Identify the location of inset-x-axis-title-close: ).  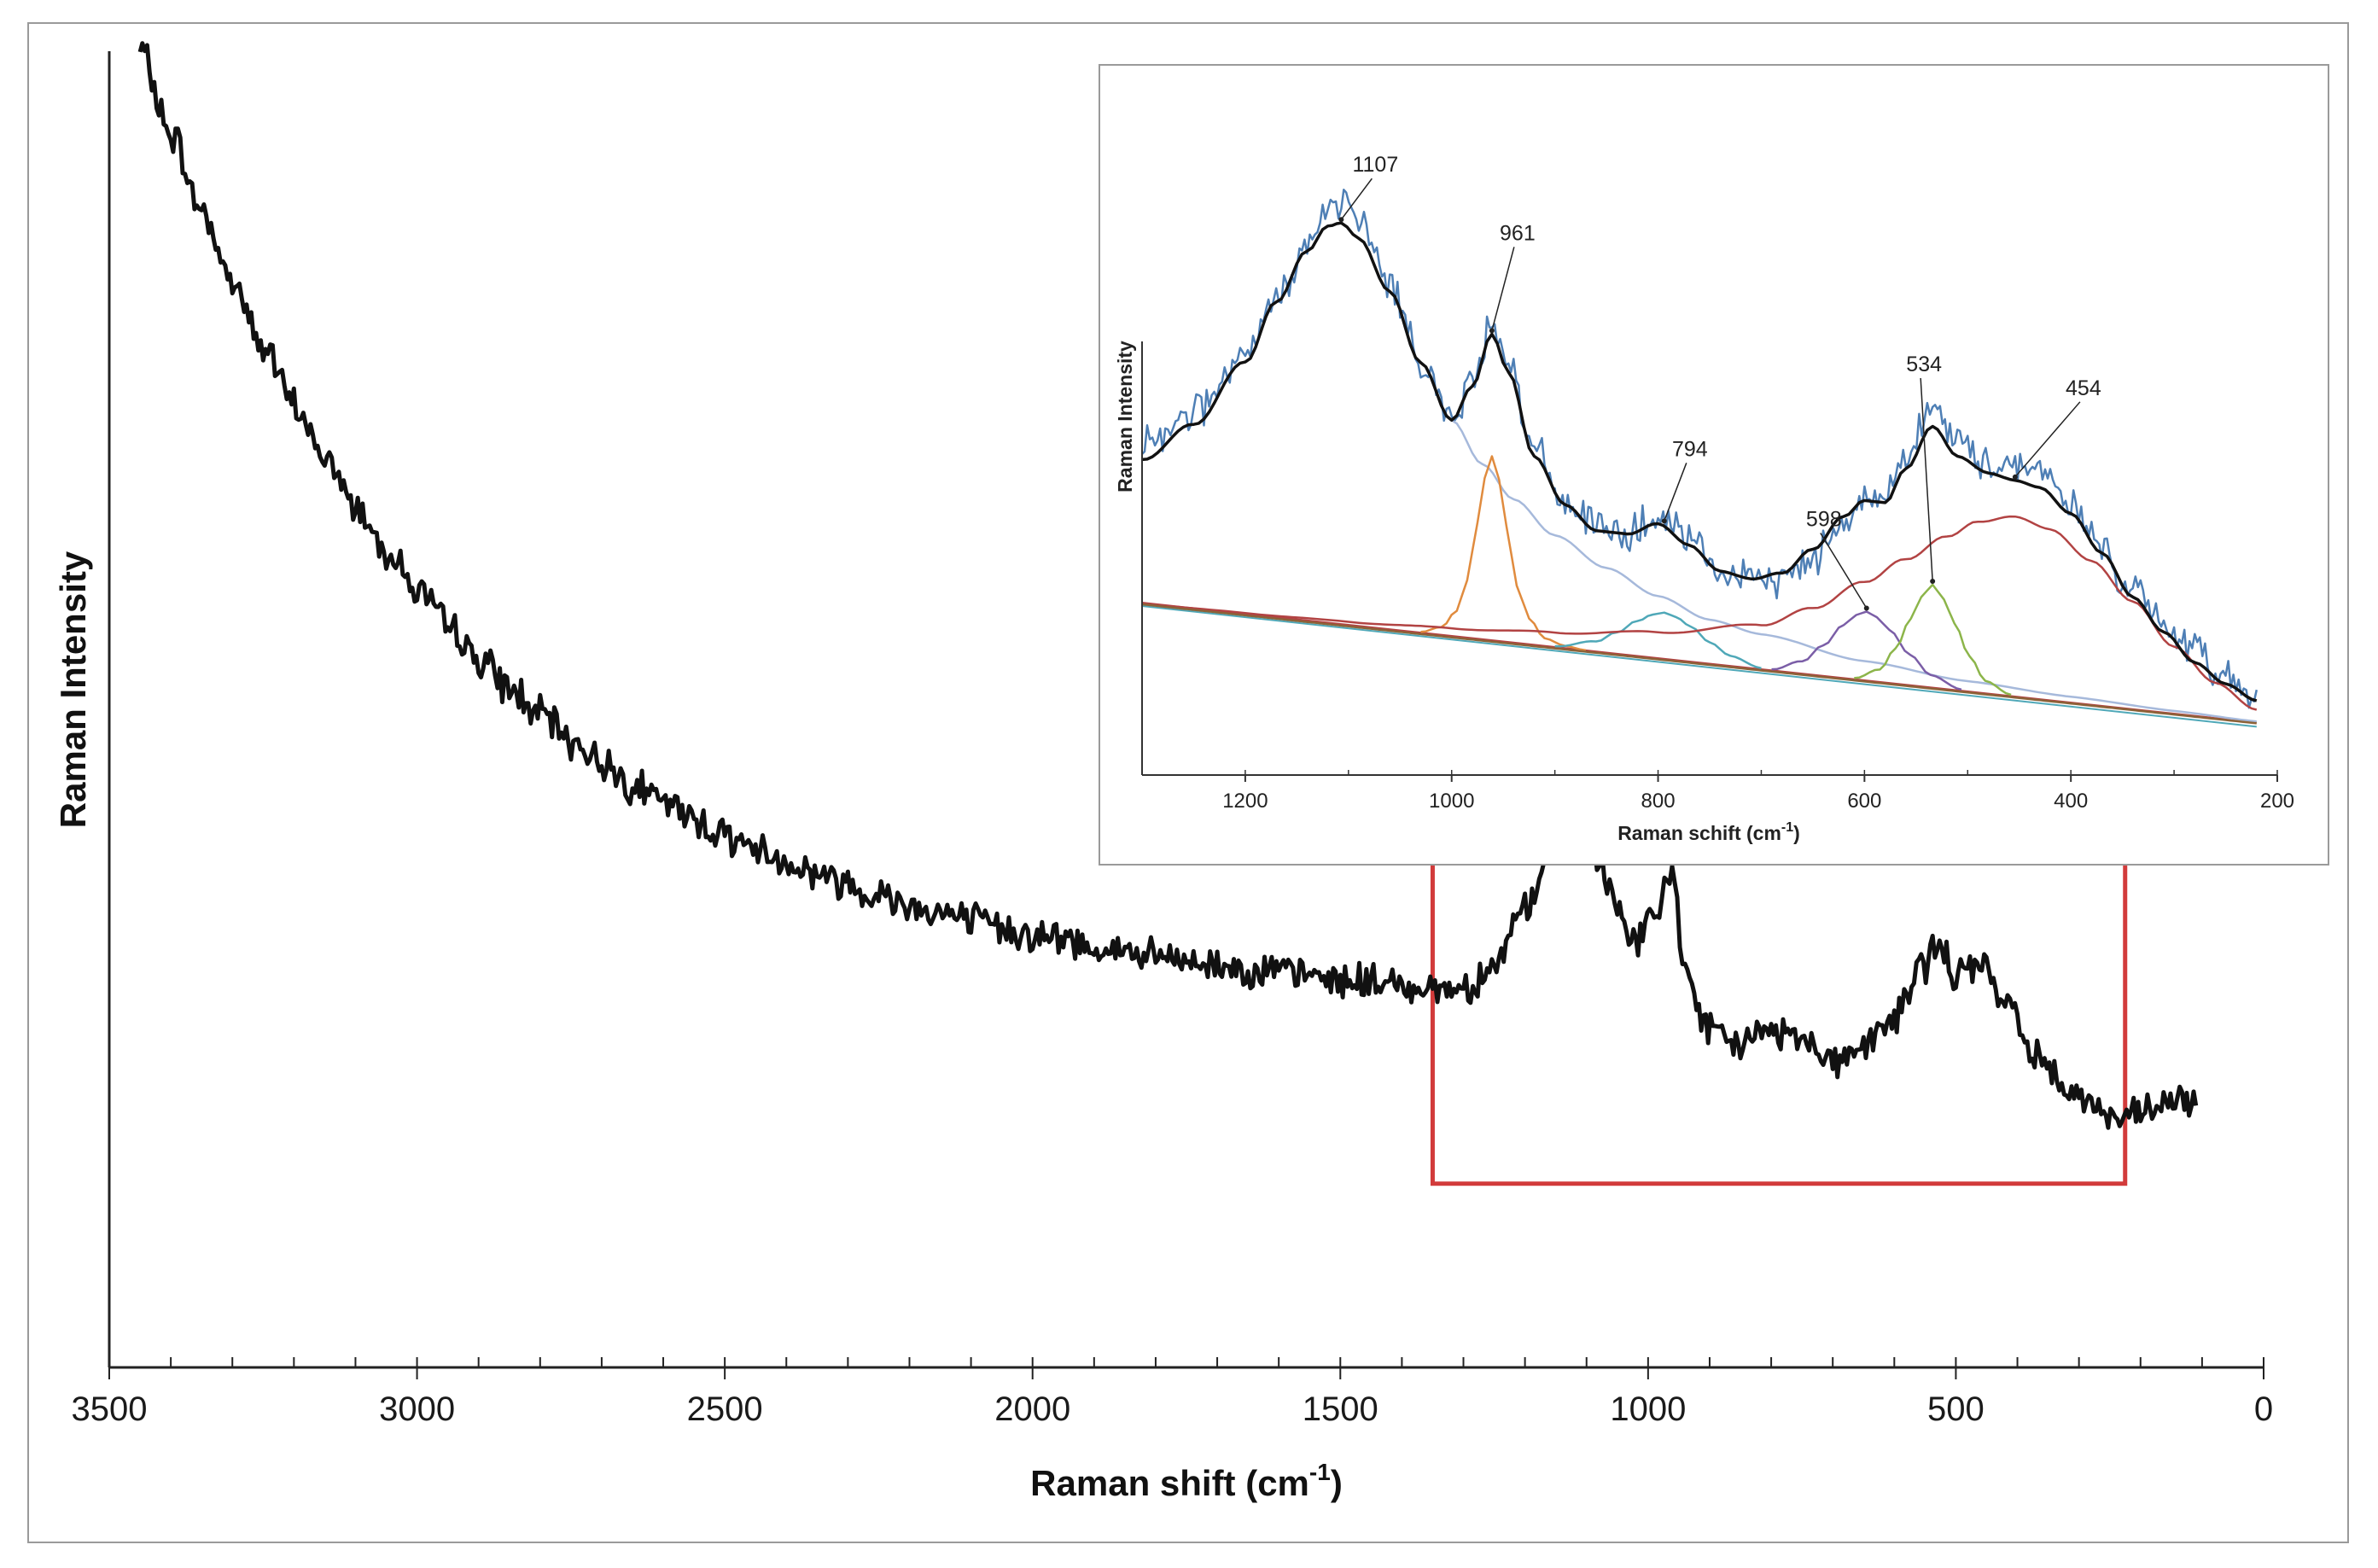
(1796, 833).